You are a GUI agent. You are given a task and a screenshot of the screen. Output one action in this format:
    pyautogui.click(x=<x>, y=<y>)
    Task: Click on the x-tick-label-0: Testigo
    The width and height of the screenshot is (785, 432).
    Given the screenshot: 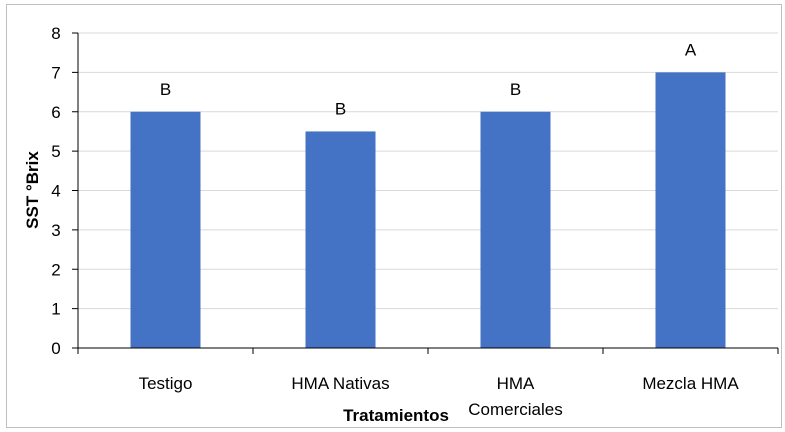 What is the action you would take?
    pyautogui.click(x=166, y=383)
    